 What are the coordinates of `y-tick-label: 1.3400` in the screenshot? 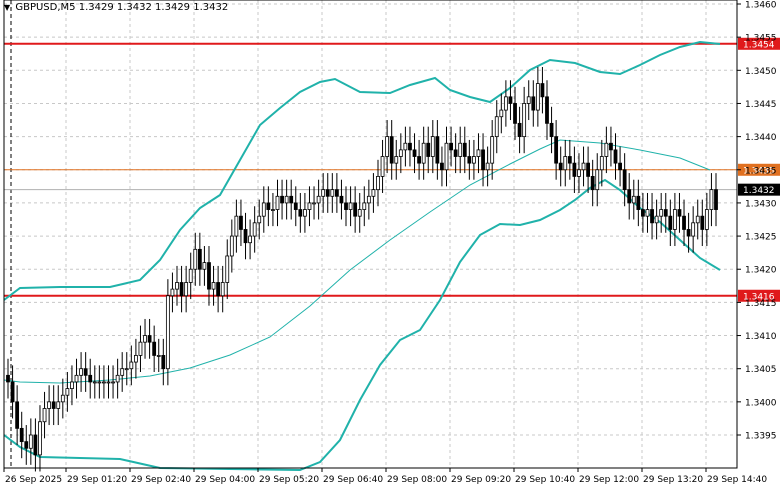 It's located at (761, 403).